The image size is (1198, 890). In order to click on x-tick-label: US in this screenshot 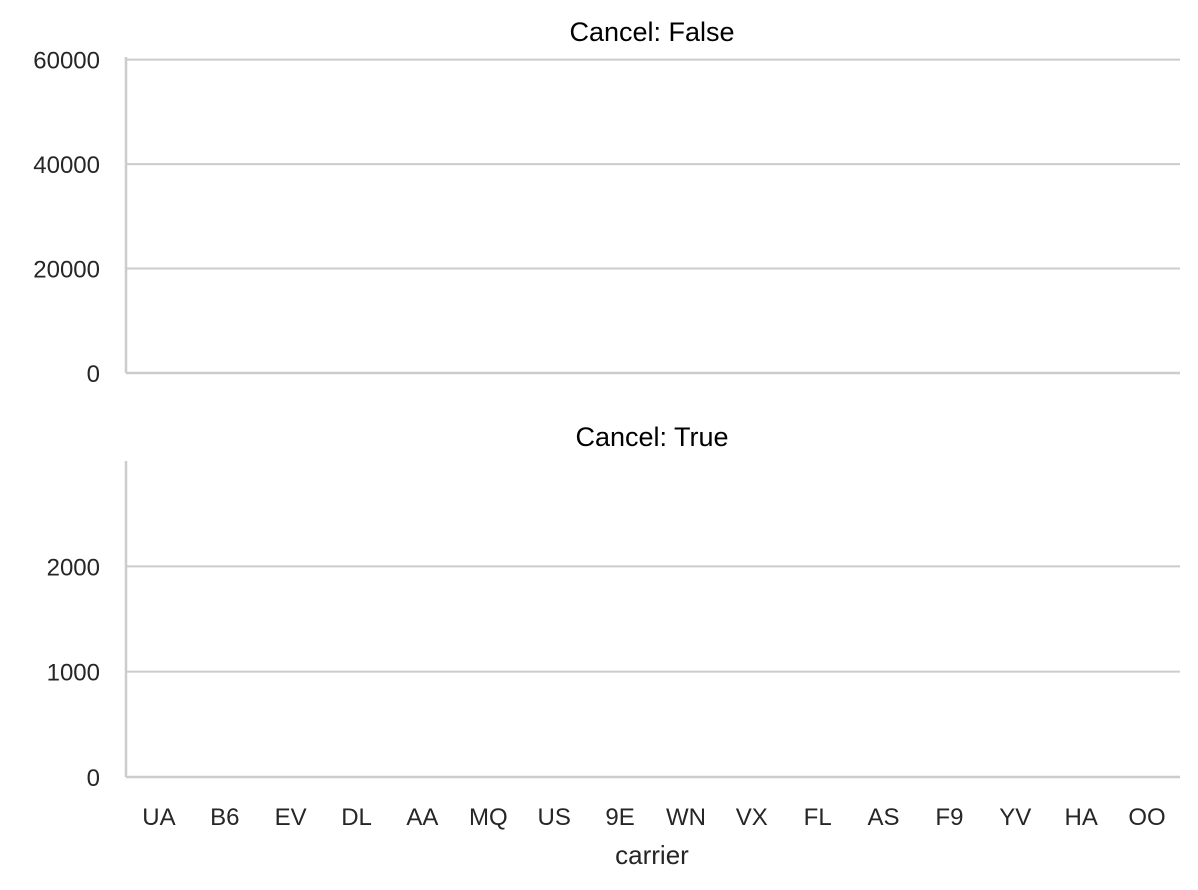, I will do `click(554, 817)`.